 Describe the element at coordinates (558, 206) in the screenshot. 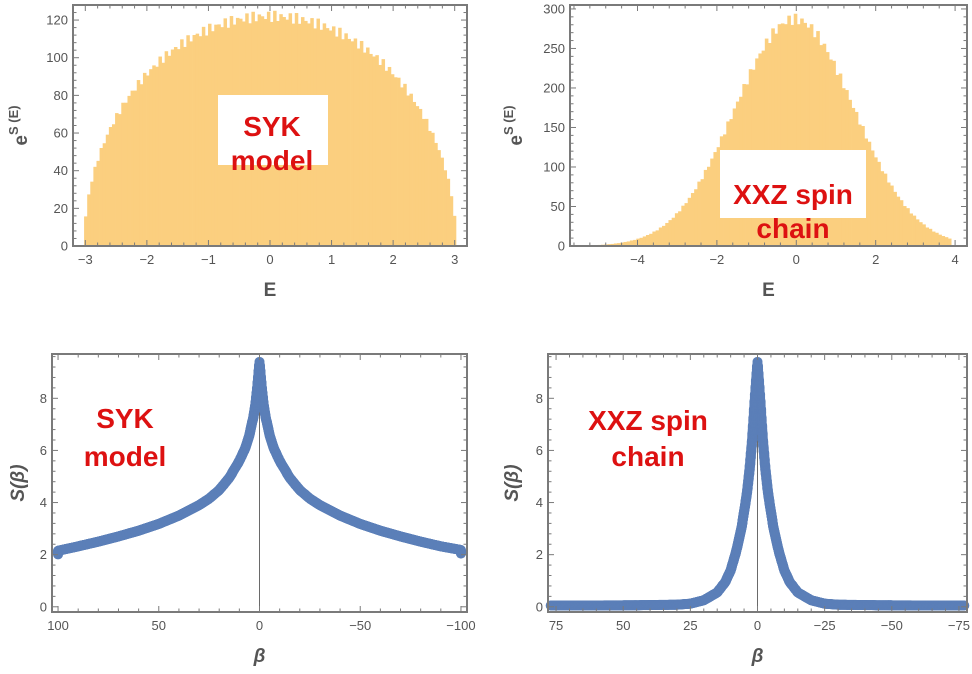

I see `y-tick-label: 50` at that location.